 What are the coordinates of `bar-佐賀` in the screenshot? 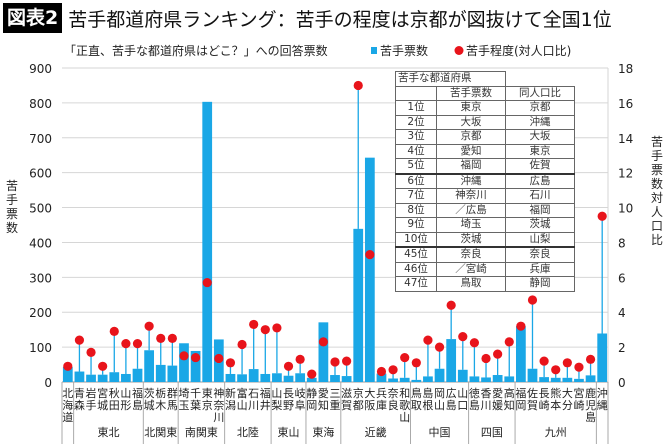 It's located at (532, 375).